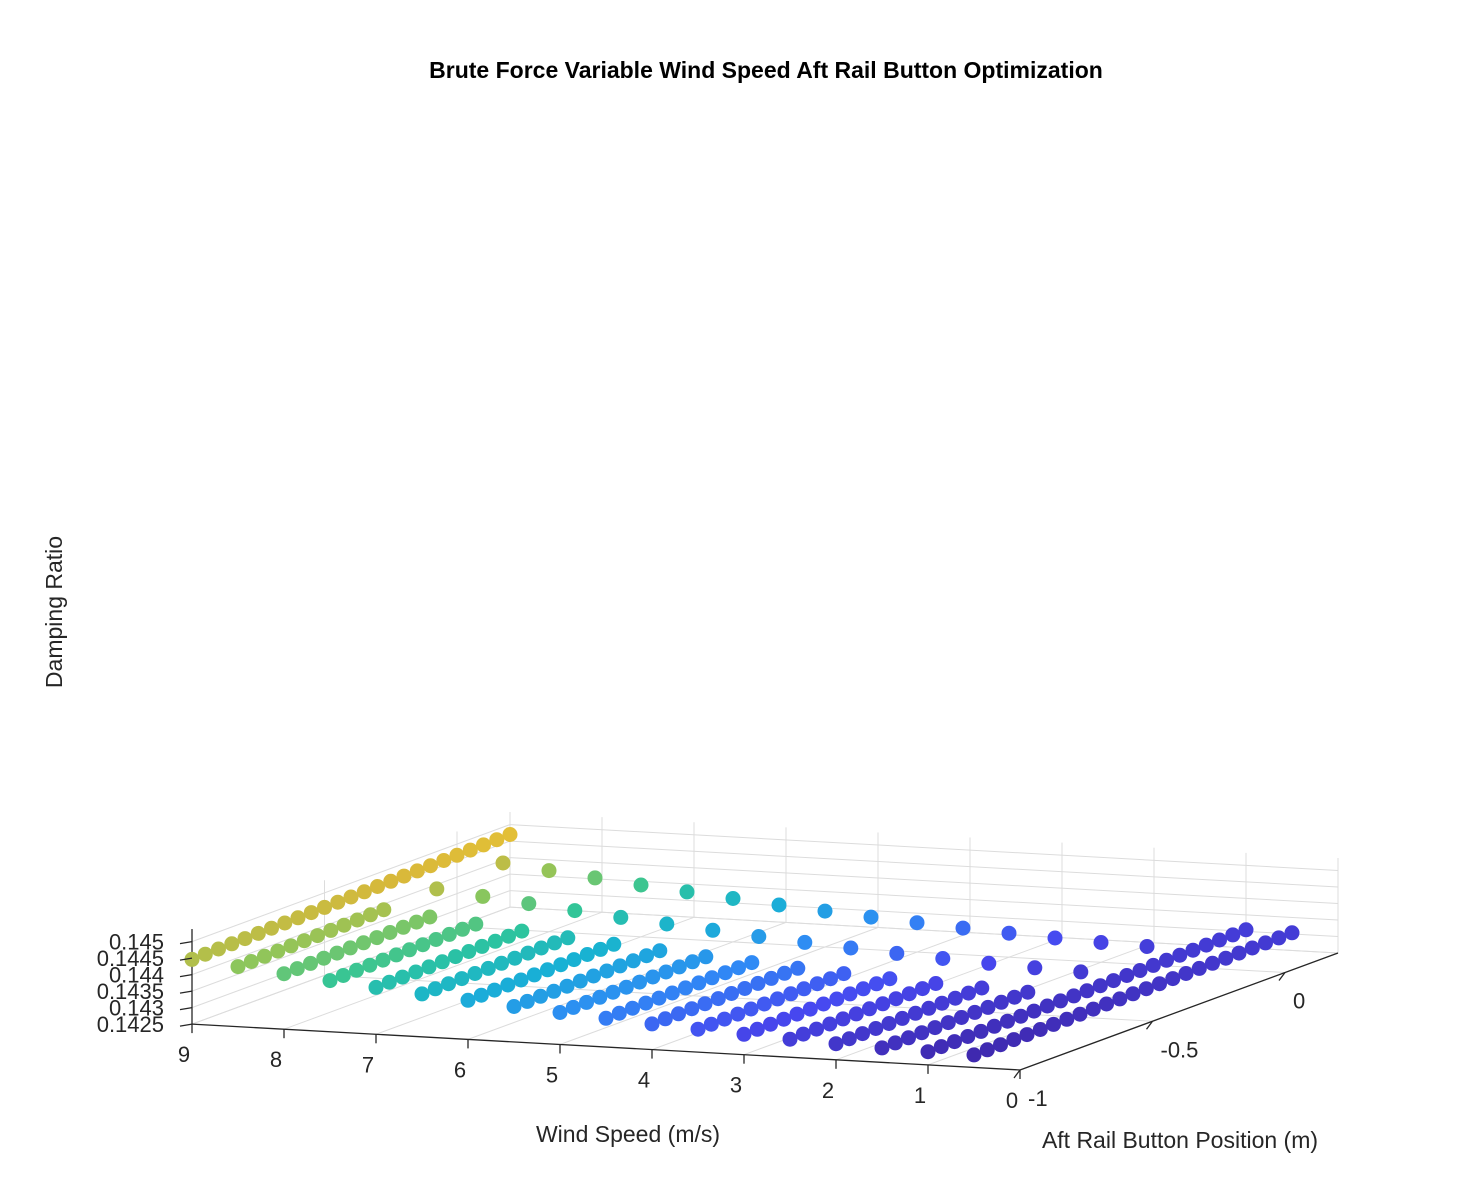 The width and height of the screenshot is (1480, 1200). Describe the element at coordinates (136, 975) in the screenshot. I see `z-tick-label: 0.144` at that location.